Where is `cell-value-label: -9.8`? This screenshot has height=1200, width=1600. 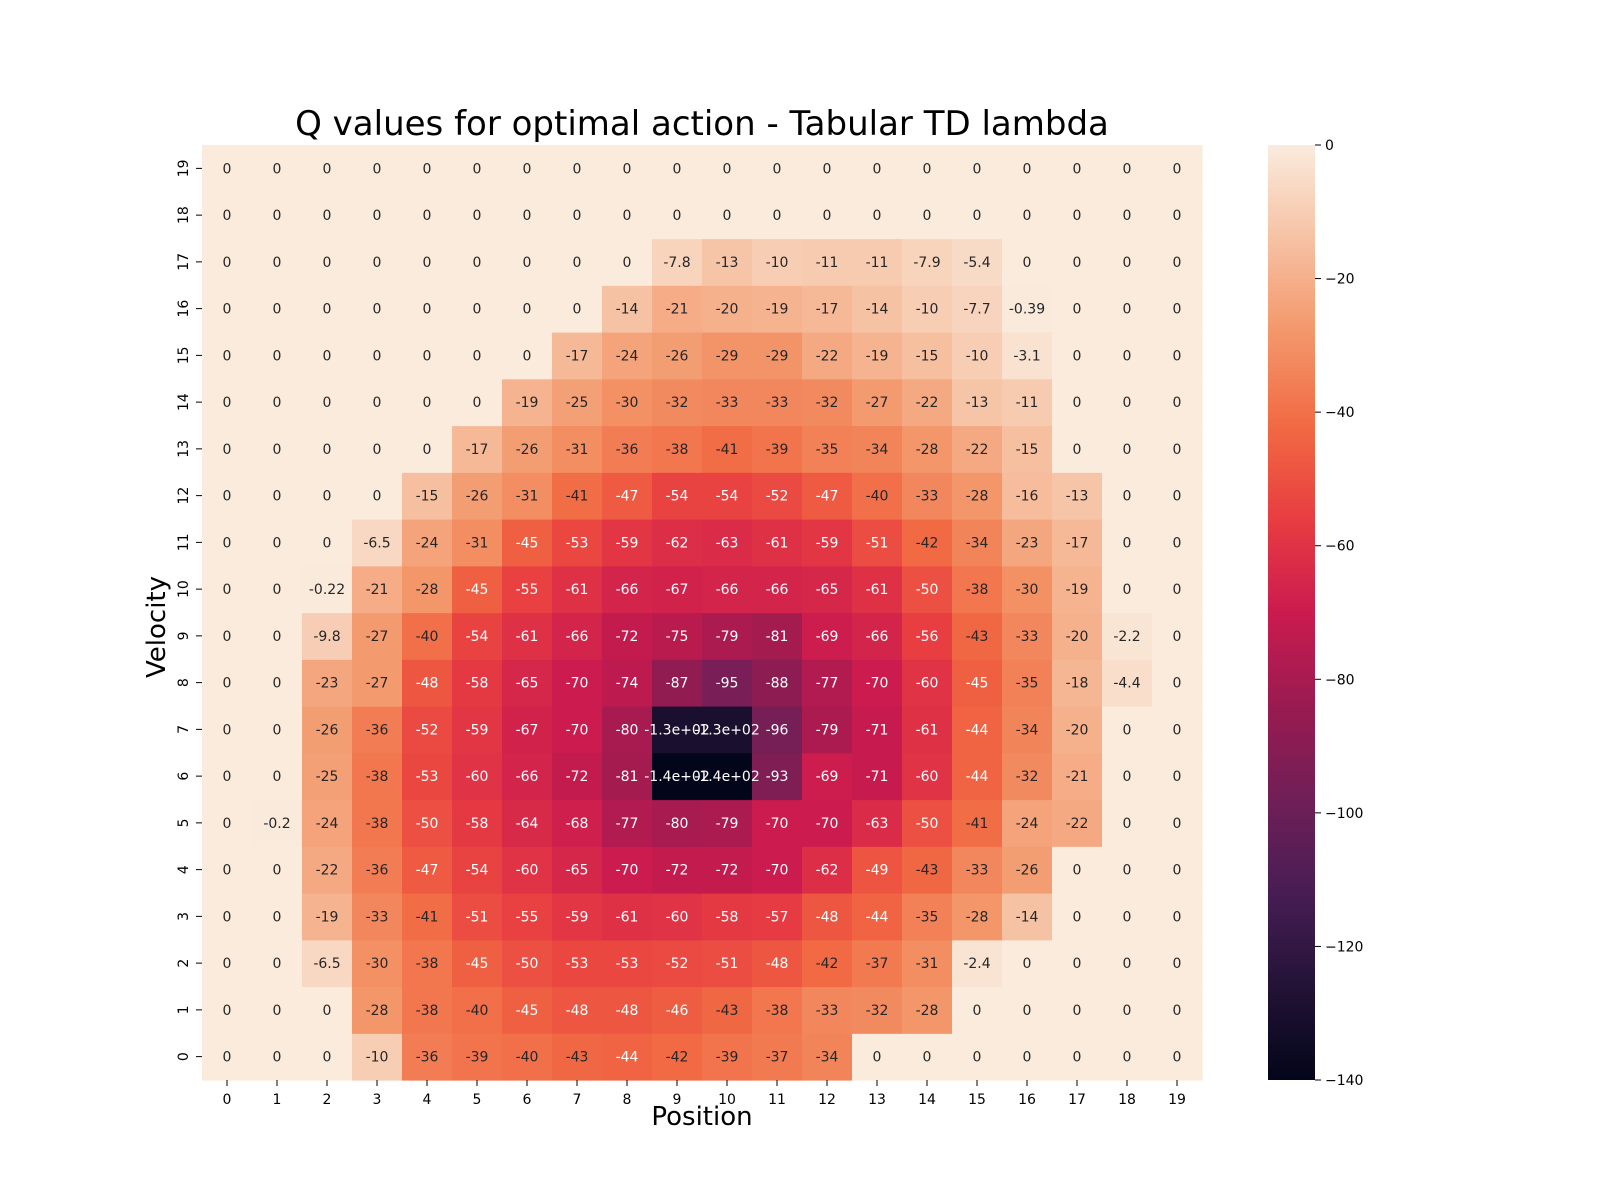 cell-value-label: -9.8 is located at coordinates (326, 637).